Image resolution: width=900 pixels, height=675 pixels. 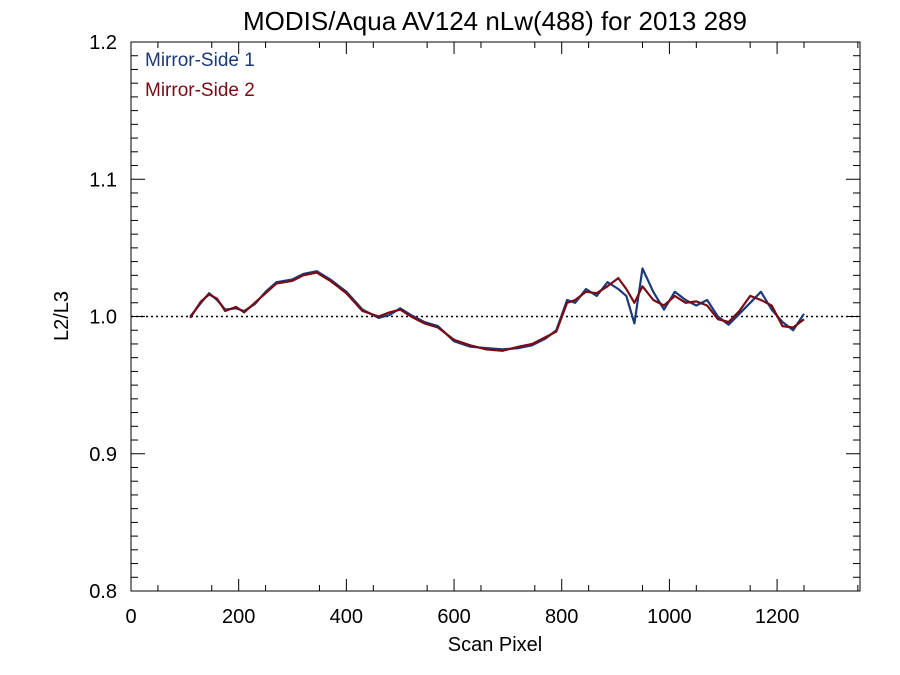 What do you see at coordinates (103, 592) in the screenshot?
I see `y-tick-label: 0.8` at bounding box center [103, 592].